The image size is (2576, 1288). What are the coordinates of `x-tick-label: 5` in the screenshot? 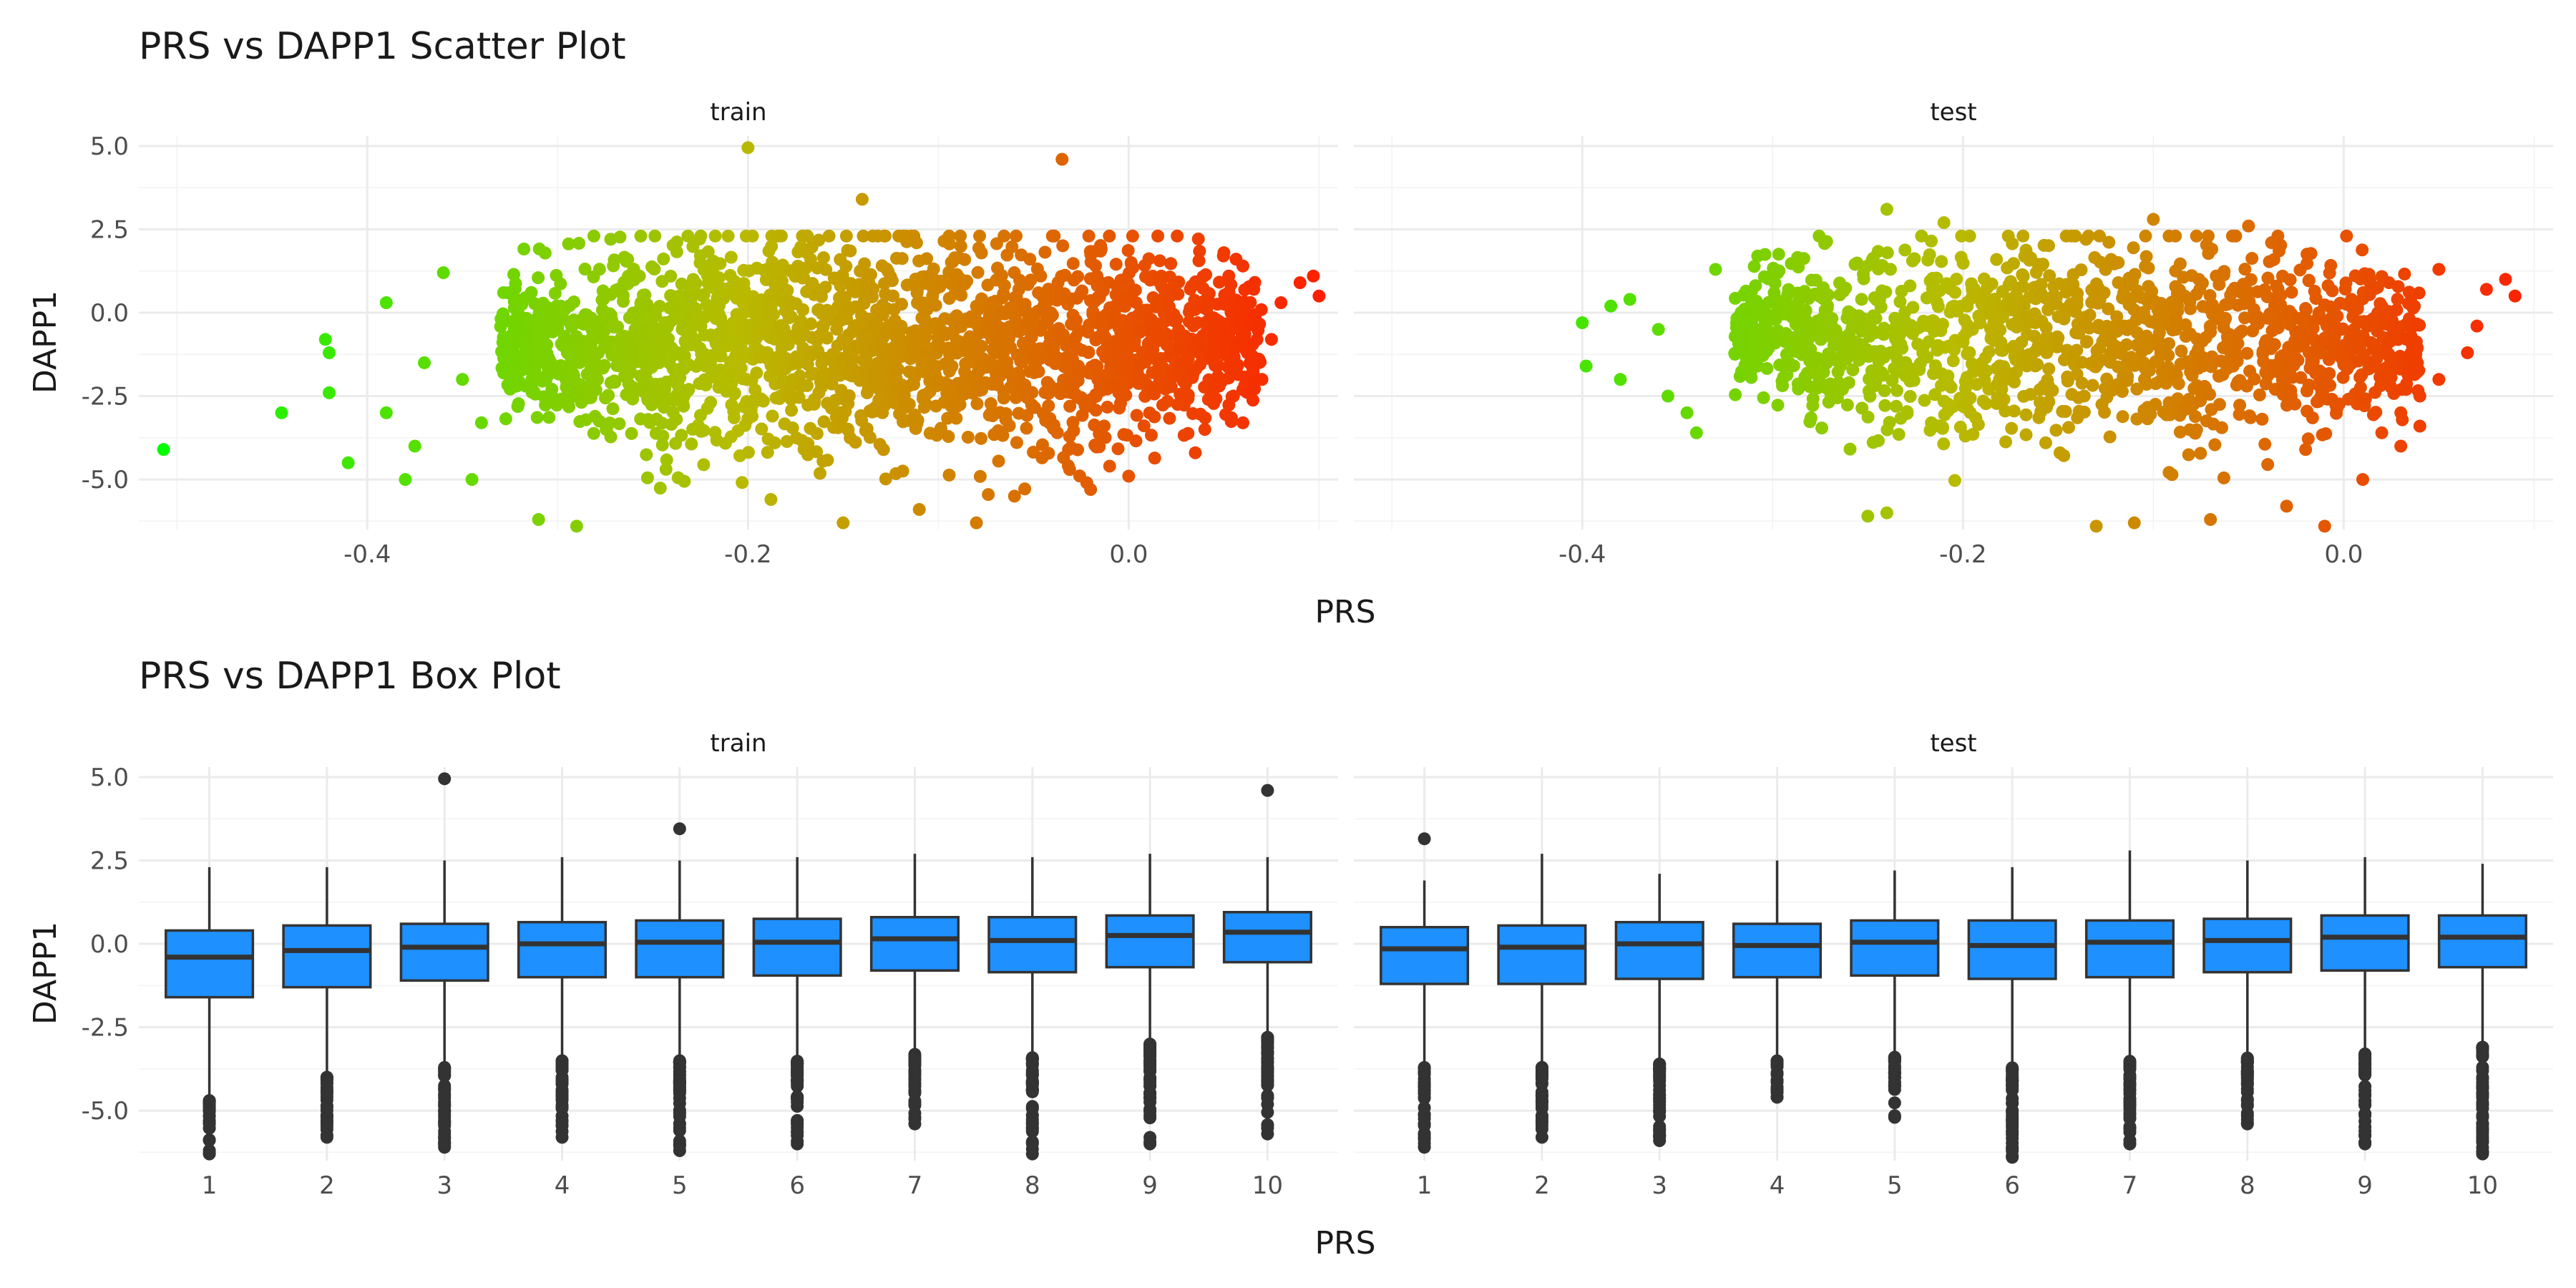 It's located at (1895, 1185).